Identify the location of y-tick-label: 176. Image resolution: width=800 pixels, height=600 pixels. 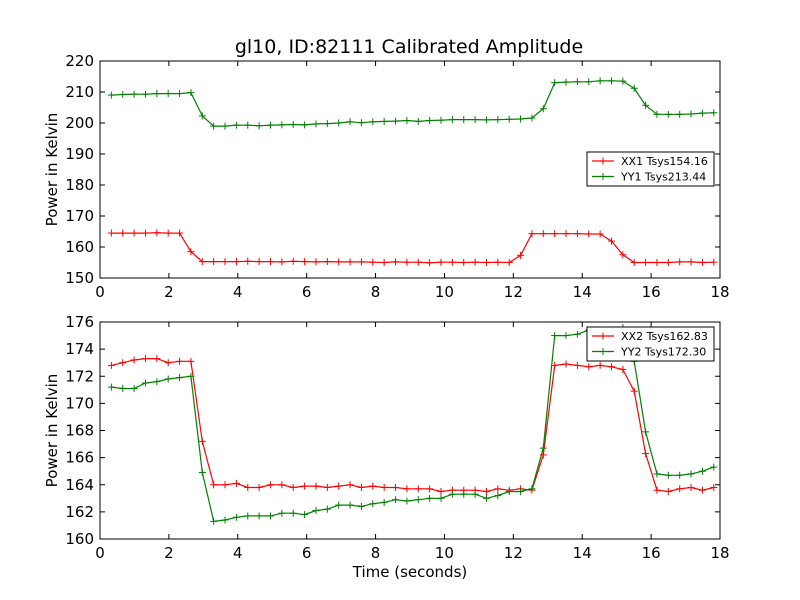
(79, 322).